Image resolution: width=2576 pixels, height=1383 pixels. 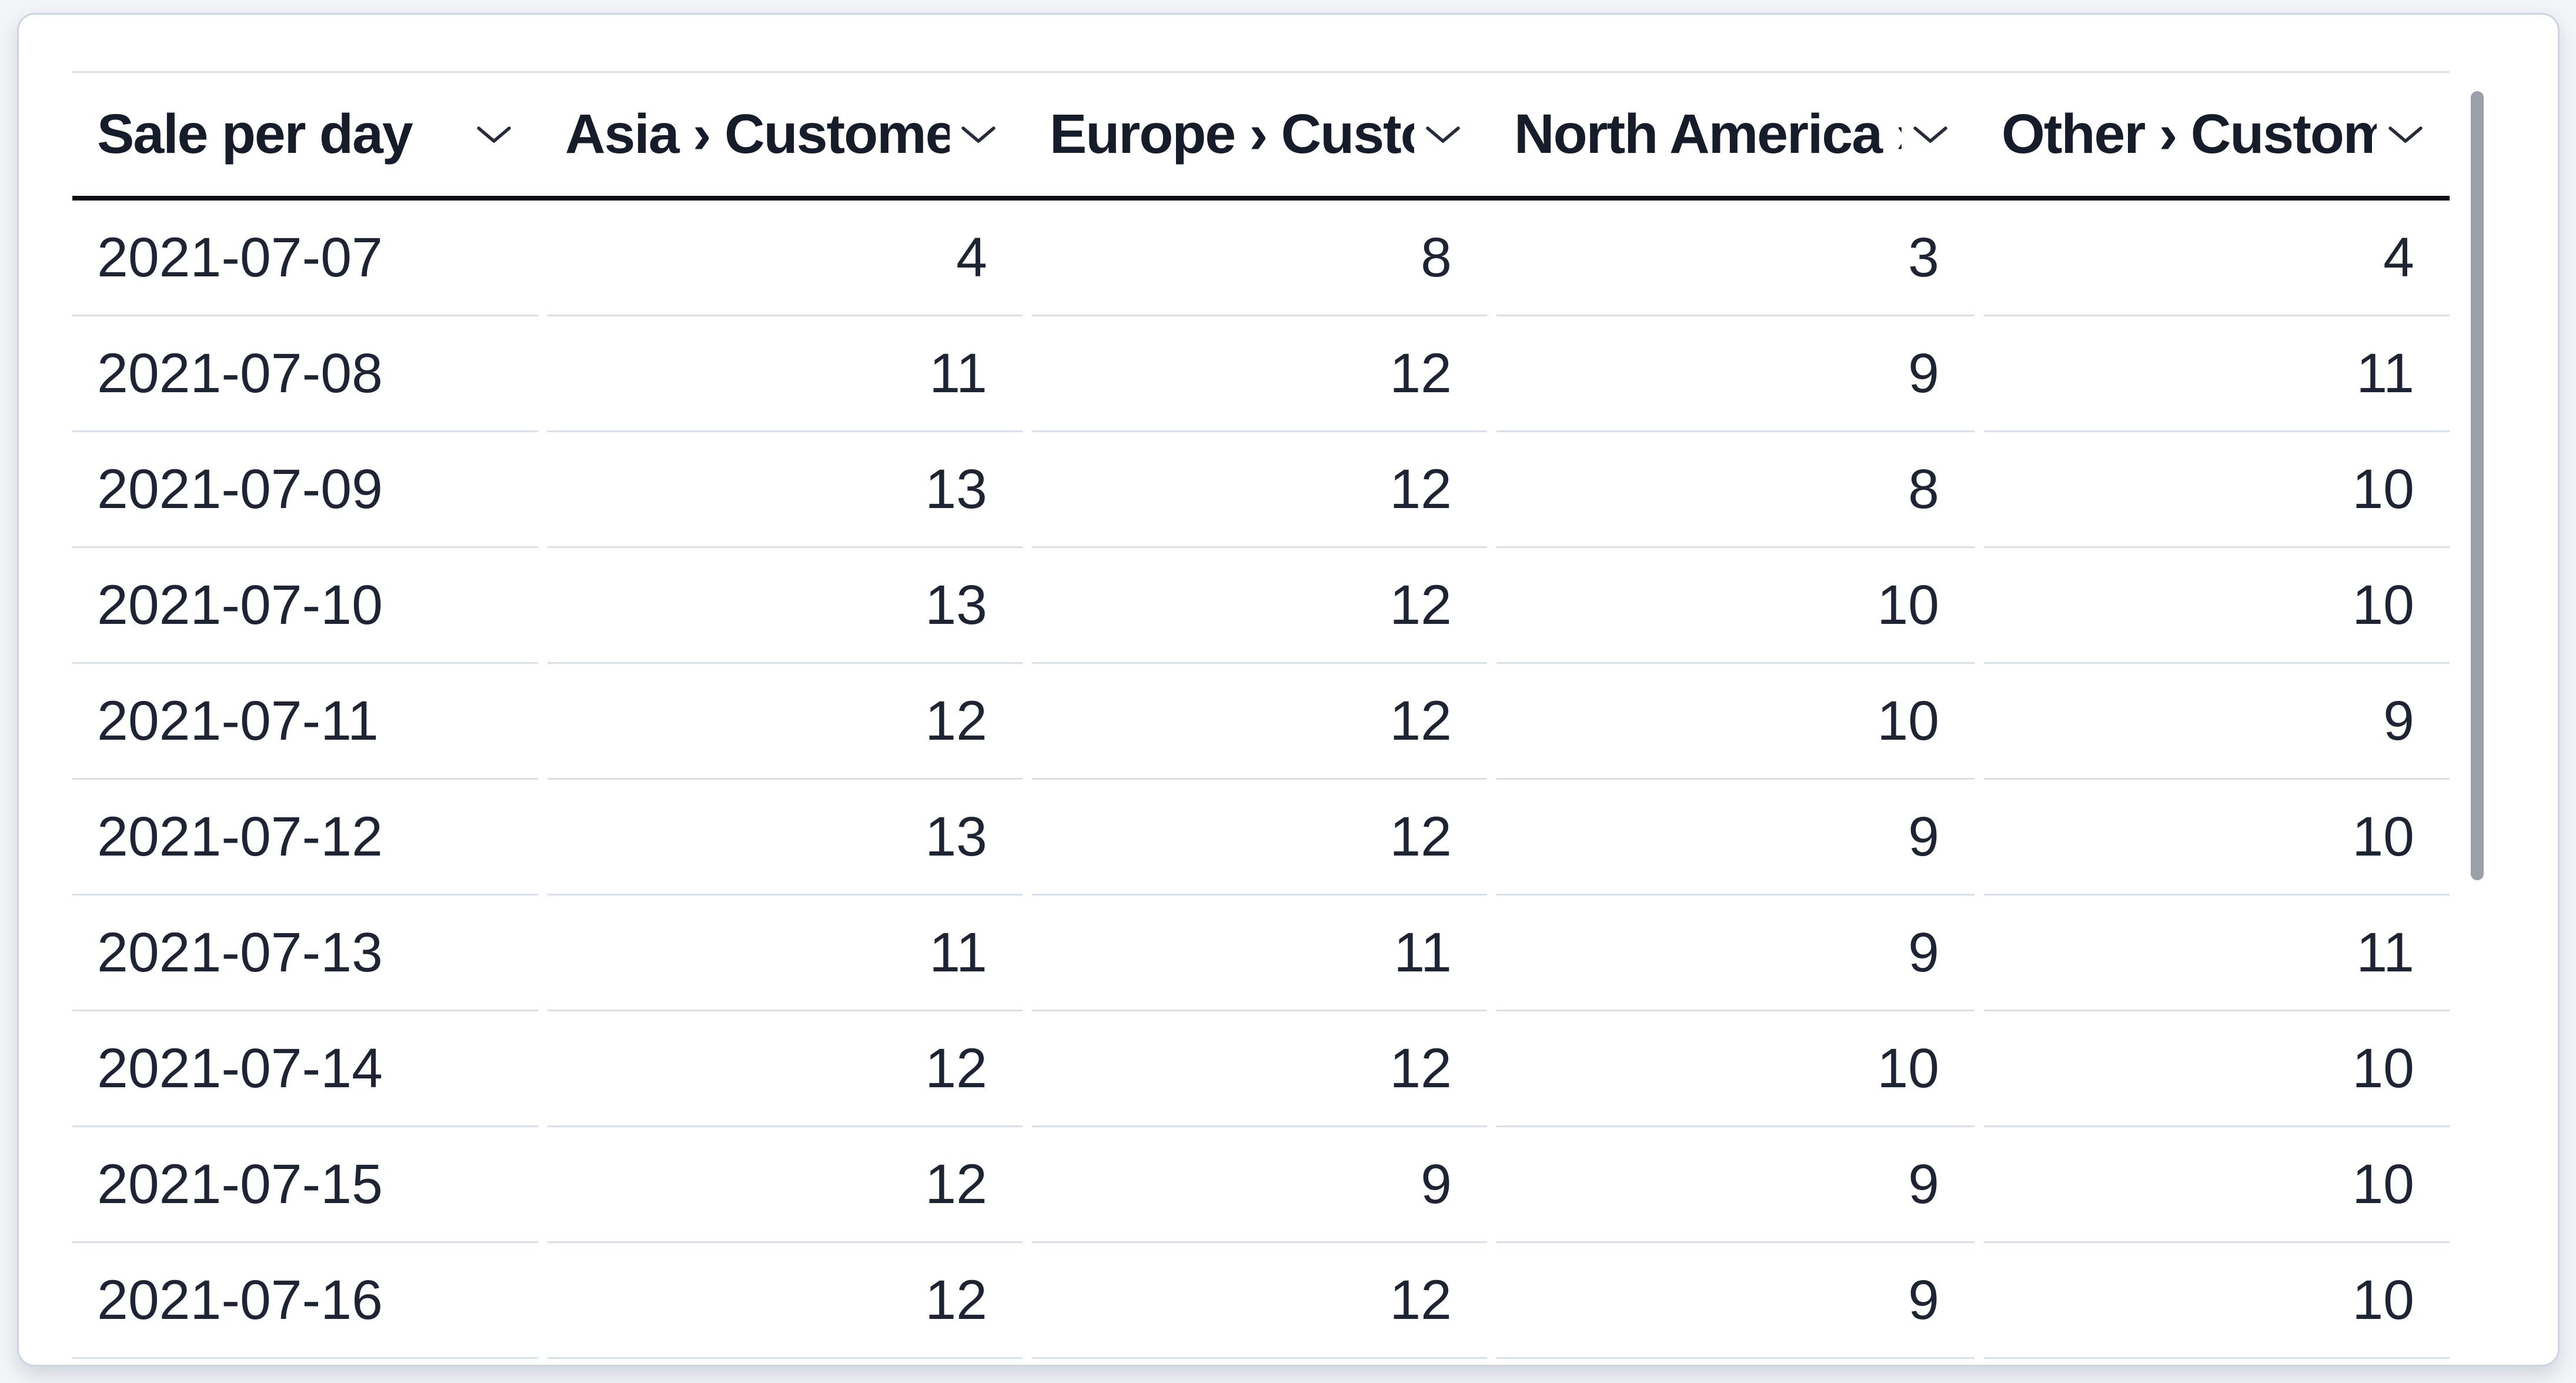 I want to click on table-row: 2021-07-12 13 12 9 10, so click(x=1261, y=838).